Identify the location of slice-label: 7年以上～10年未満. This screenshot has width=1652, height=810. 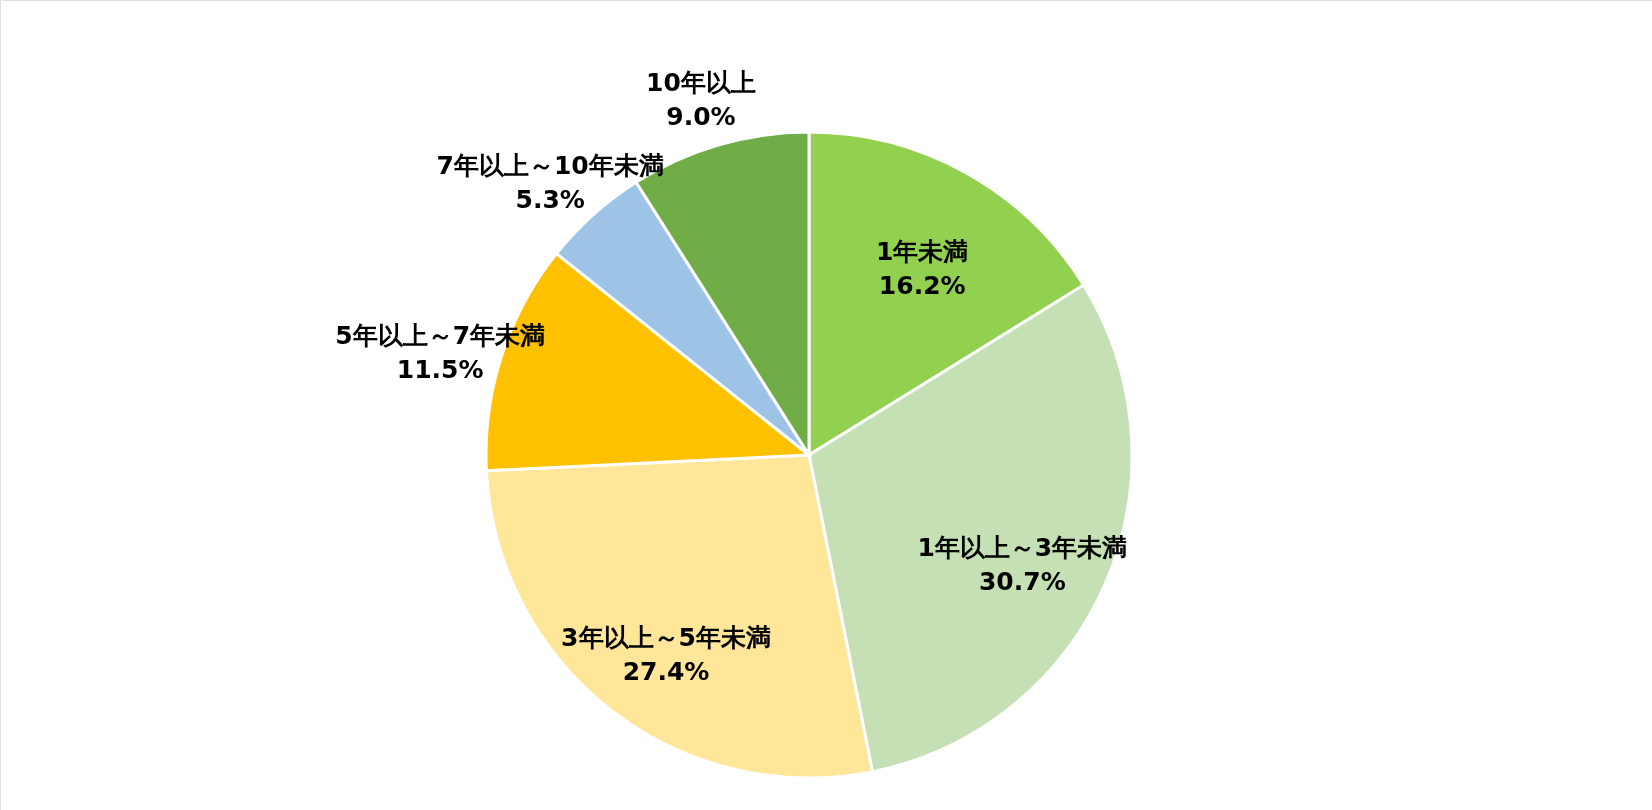
(550, 166).